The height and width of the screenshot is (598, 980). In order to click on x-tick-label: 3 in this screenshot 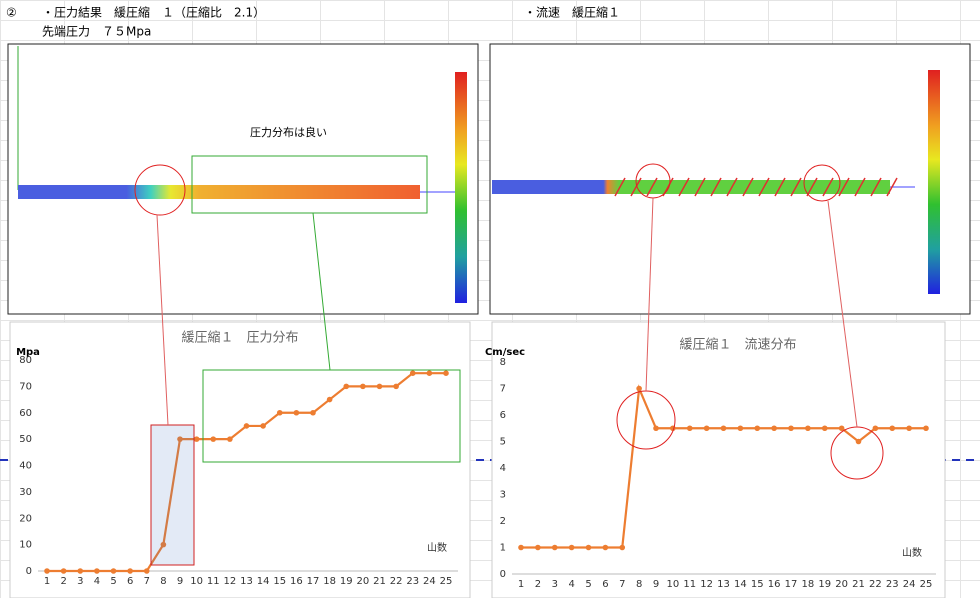, I will do `click(555, 584)`.